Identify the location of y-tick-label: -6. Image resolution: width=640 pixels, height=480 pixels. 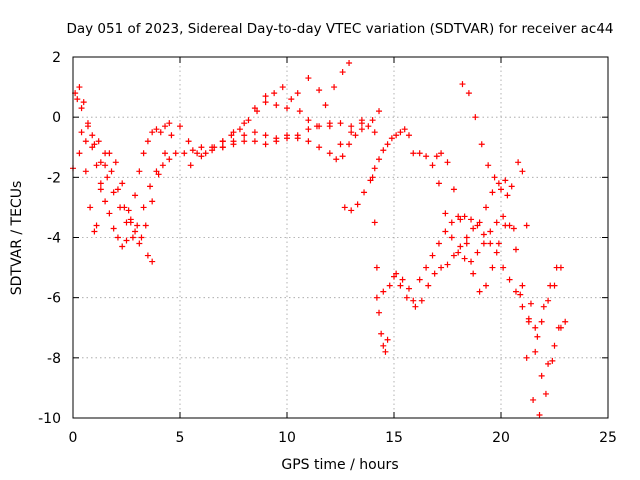
(54, 299).